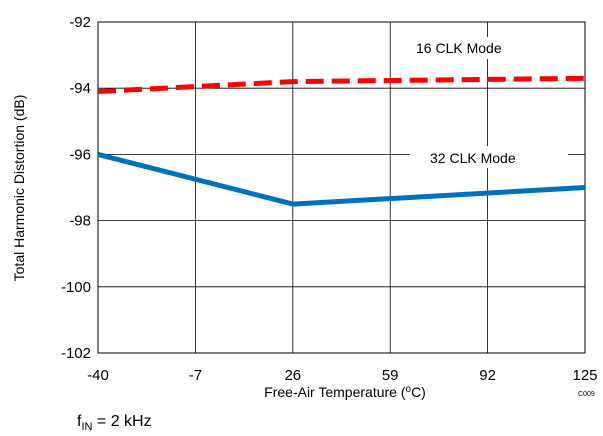 The image size is (603, 436). I want to click on x-tick-label: 26, so click(292, 375).